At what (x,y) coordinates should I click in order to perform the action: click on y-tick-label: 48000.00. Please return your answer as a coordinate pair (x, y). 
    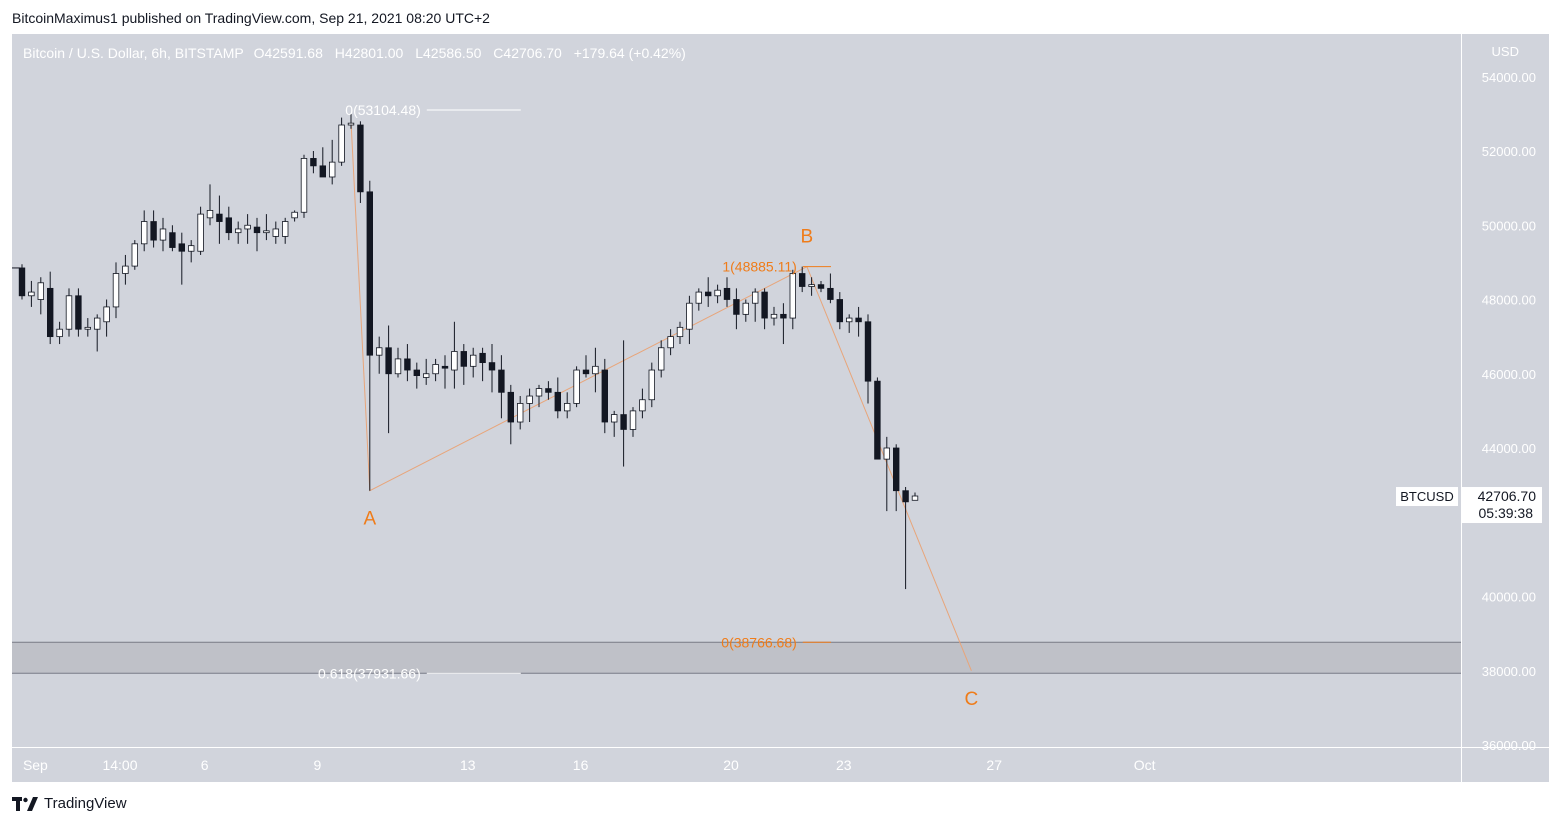
    Looking at the image, I should click on (1509, 300).